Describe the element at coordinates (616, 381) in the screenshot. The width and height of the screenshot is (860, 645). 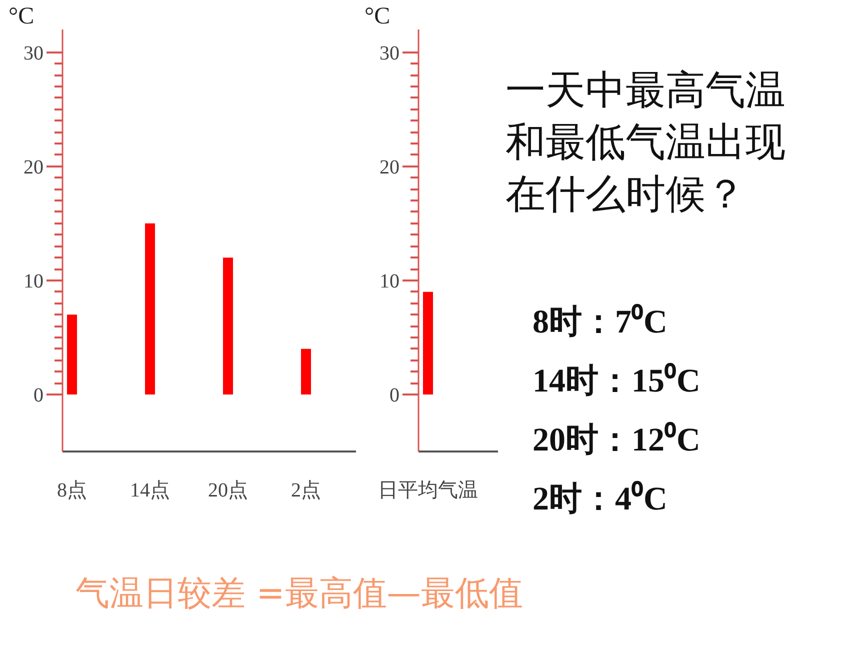
I see `text: 14时：15⁰C` at that location.